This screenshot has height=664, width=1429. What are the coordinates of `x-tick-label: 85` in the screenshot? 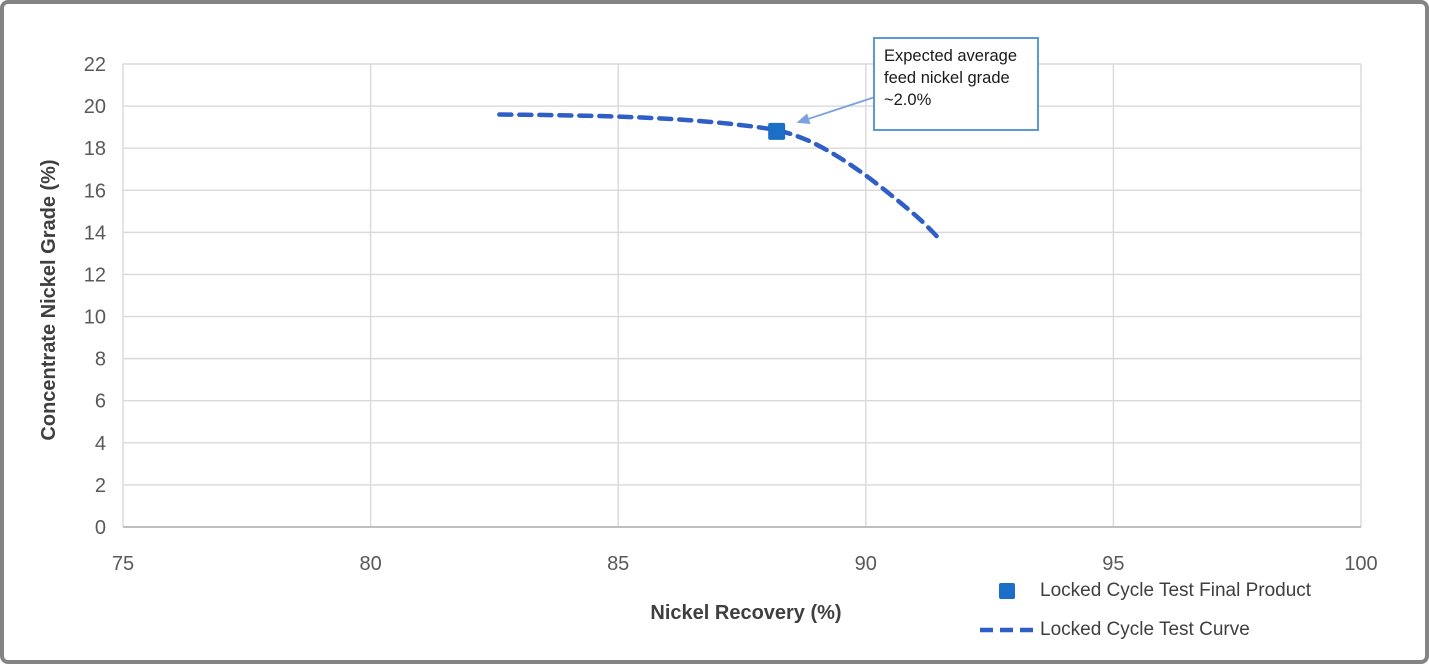 It's located at (618, 564).